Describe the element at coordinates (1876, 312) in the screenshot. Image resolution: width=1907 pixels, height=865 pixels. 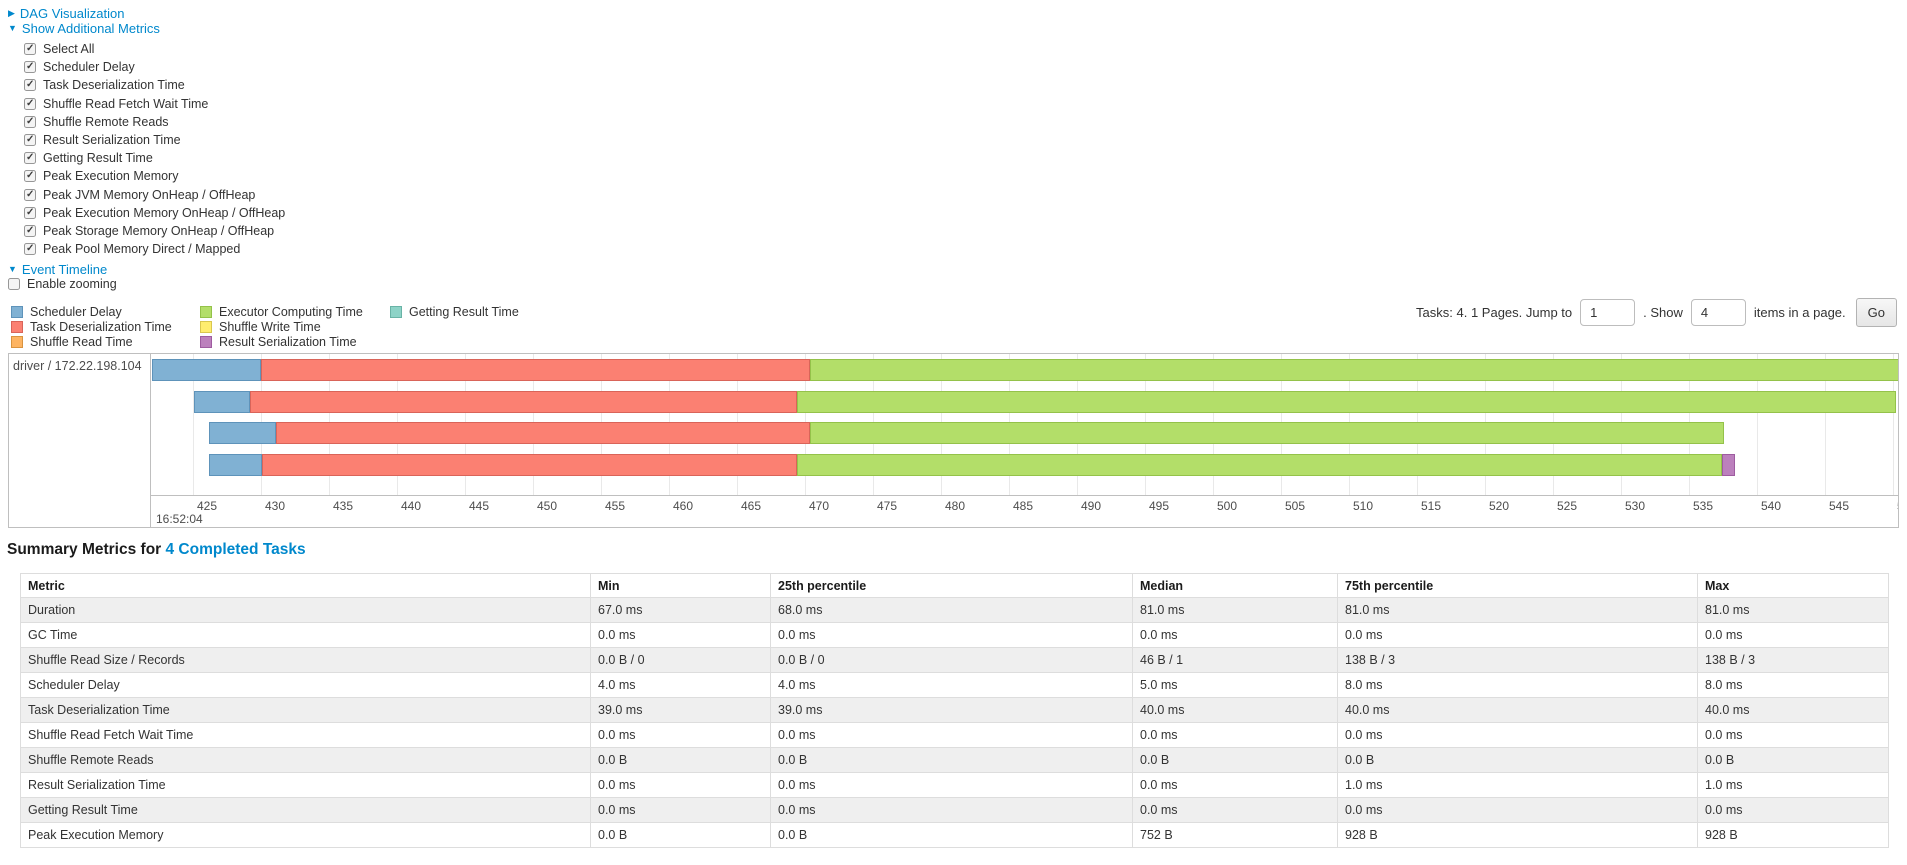
I see `go-button: Go` at that location.